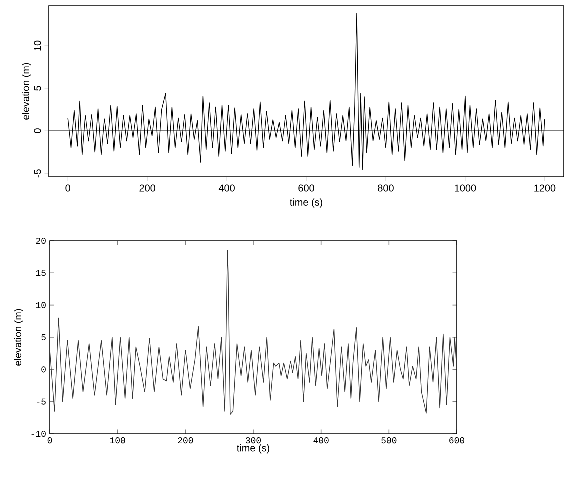  I want to click on x-tick-label: 800, so click(386, 188).